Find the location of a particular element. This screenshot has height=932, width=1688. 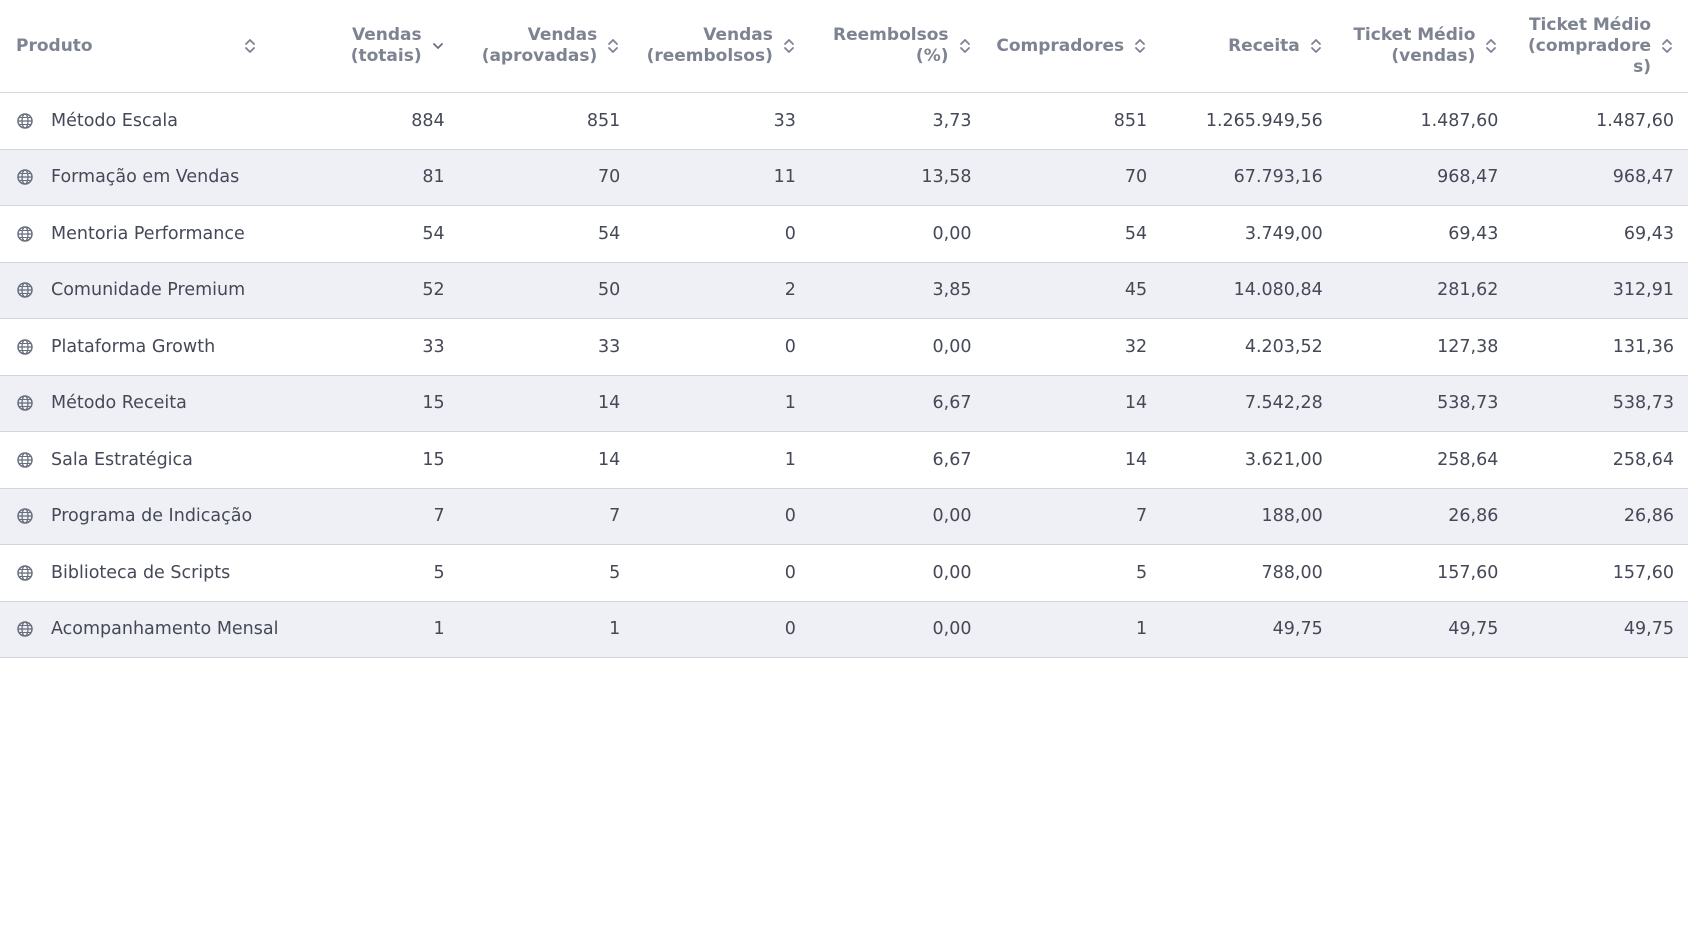

column-label: Vendas (totais) is located at coordinates (386, 45).